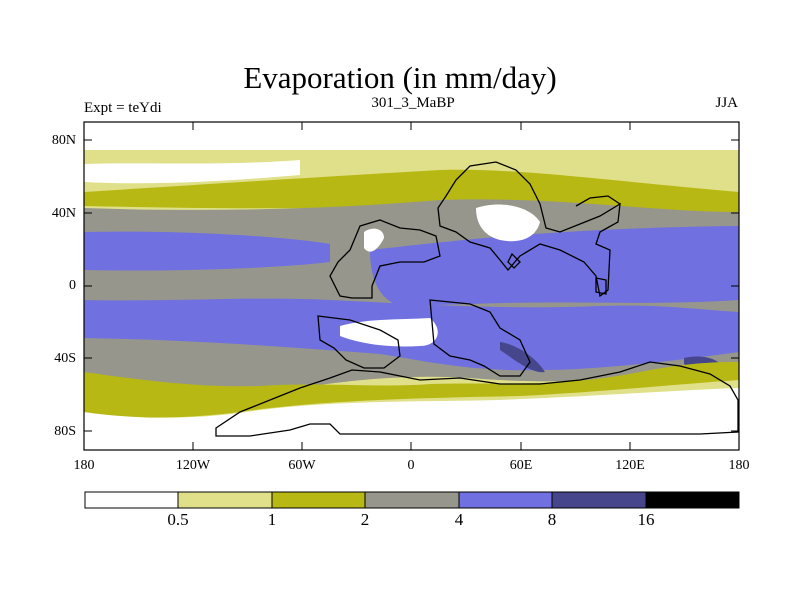 The width and height of the screenshot is (800, 600). Describe the element at coordinates (552, 519) in the screenshot. I see `colorbar-label-5: 8` at that location.